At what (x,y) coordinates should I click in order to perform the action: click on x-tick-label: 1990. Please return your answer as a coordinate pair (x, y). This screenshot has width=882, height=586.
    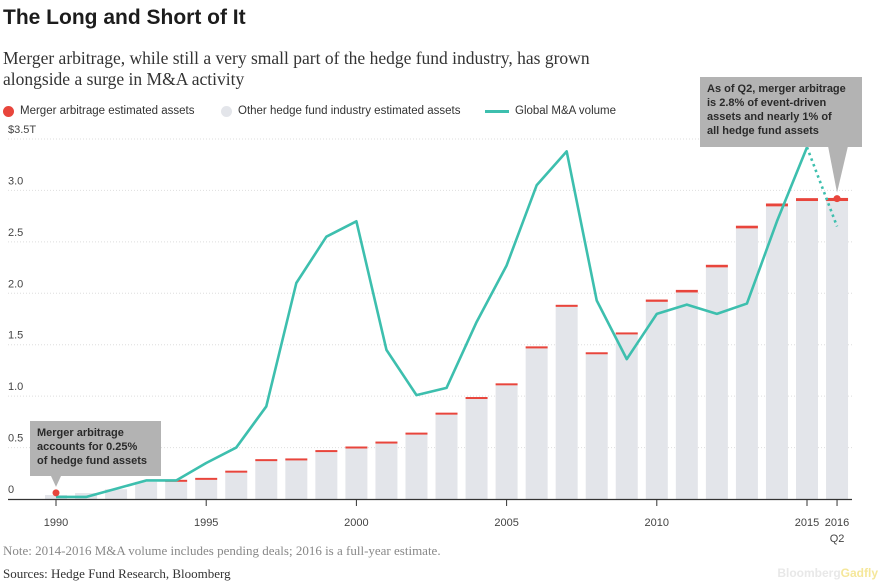
    Looking at the image, I should click on (56, 523).